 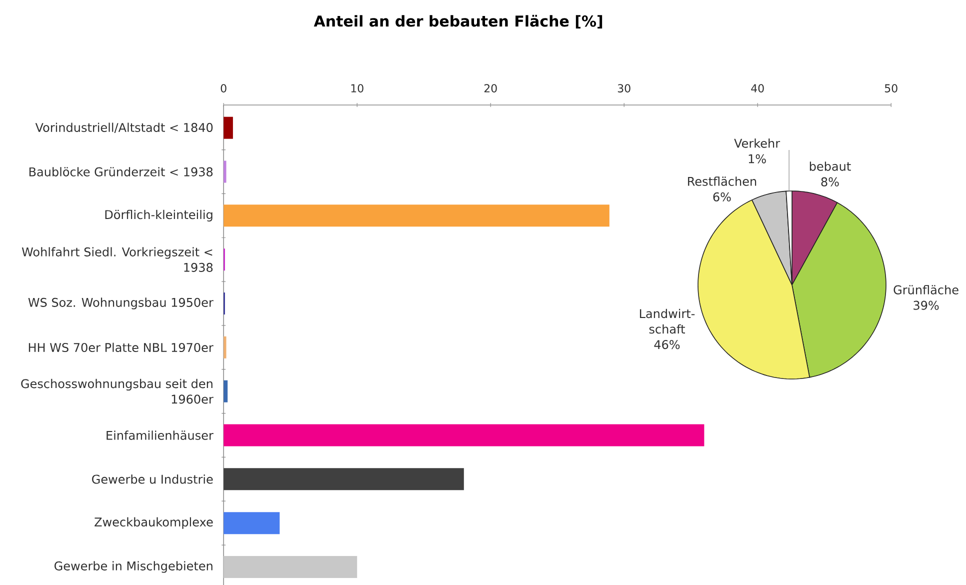 What do you see at coordinates (757, 159) in the screenshot?
I see `data-label: 1%` at bounding box center [757, 159].